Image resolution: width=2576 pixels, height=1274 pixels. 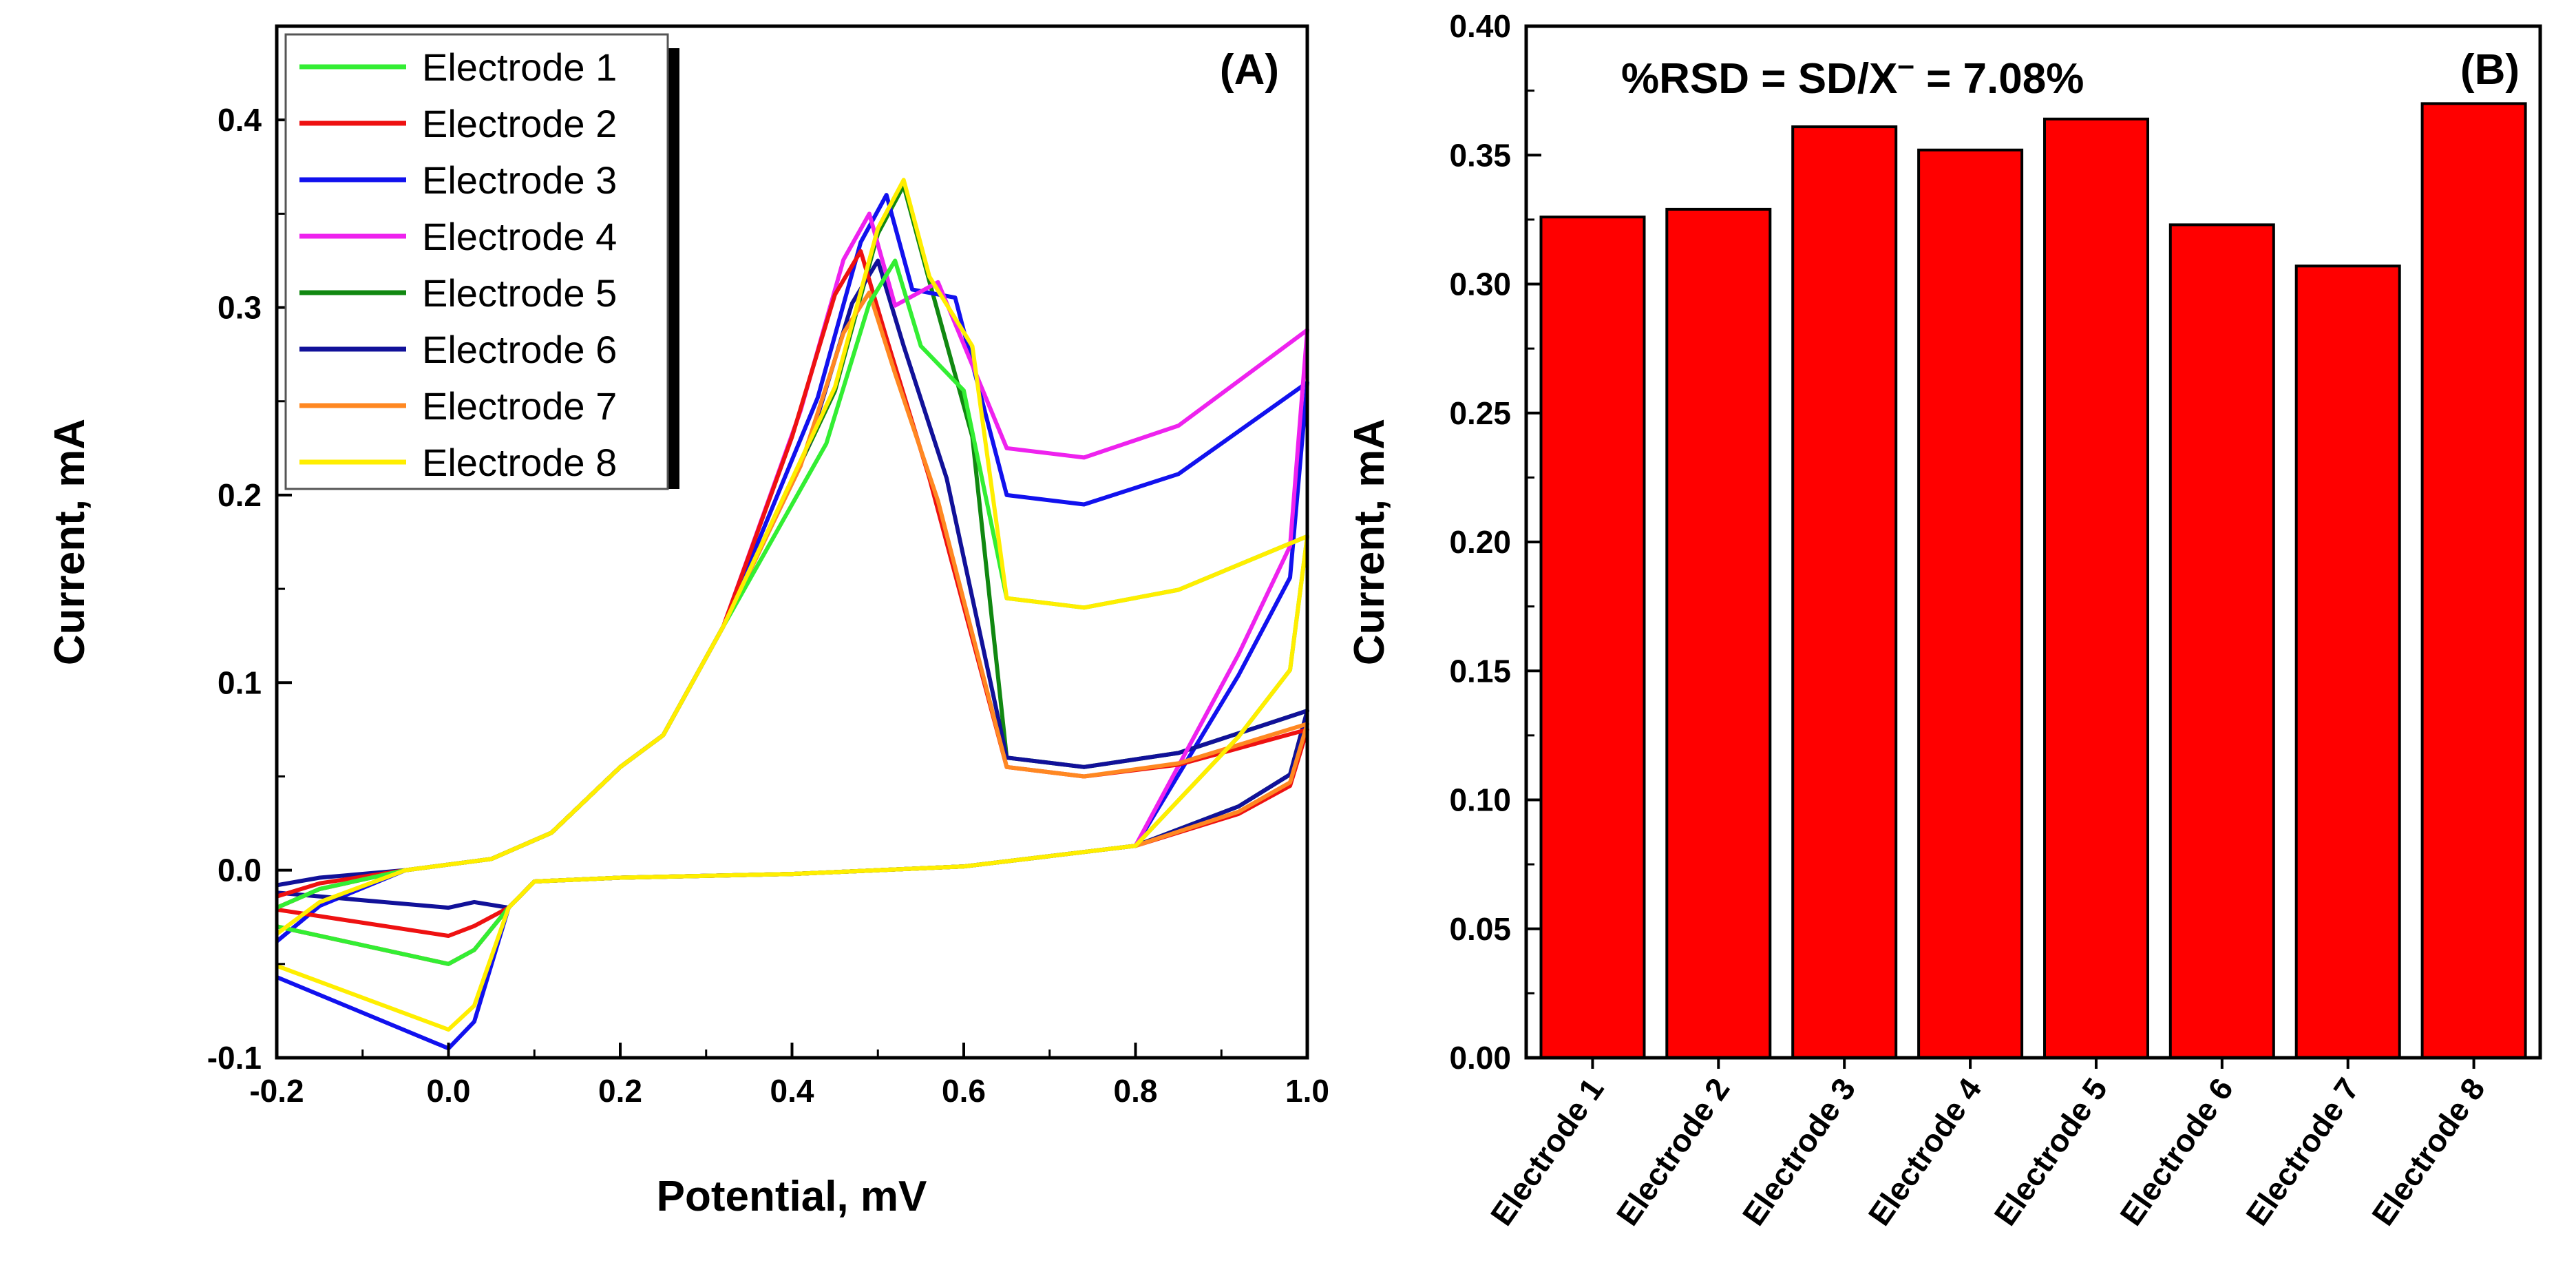 What do you see at coordinates (1480, 1058) in the screenshot?
I see `bar-y-tick-label: 0.00` at bounding box center [1480, 1058].